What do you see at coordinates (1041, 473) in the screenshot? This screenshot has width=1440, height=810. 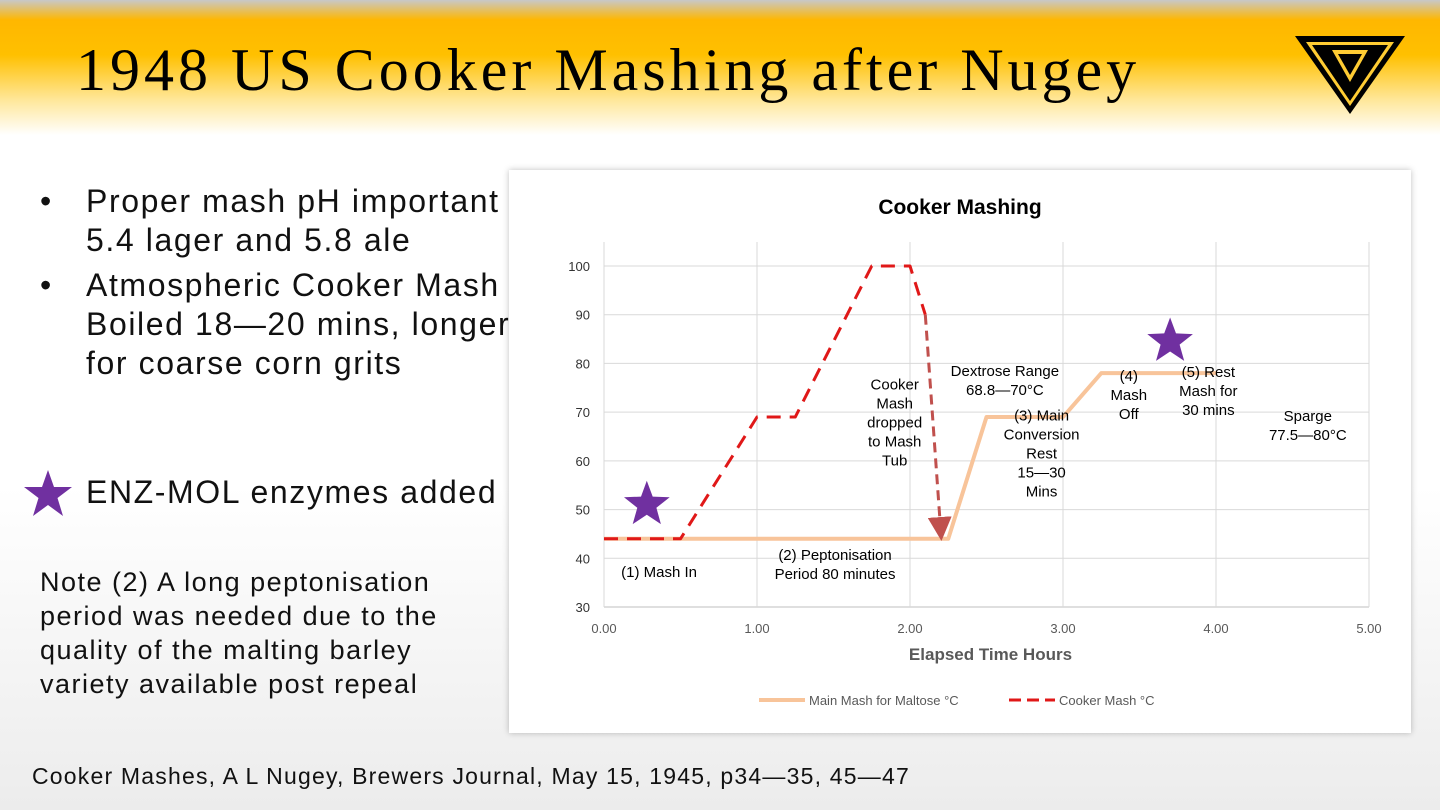 I see `chart-annotation: 15—30` at bounding box center [1041, 473].